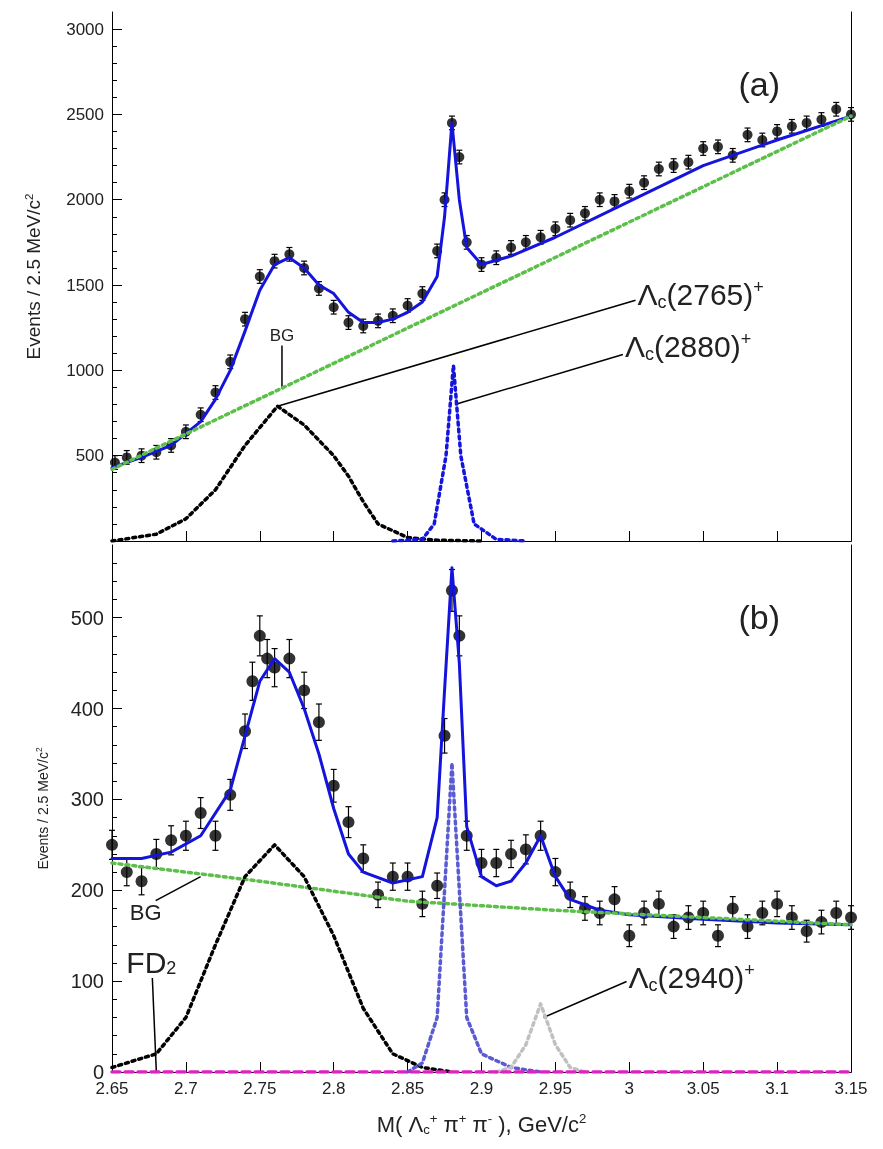 The height and width of the screenshot is (1149, 883). Describe the element at coordinates (777, 1088) in the screenshot. I see `x-tick-label: 3.1` at that location.